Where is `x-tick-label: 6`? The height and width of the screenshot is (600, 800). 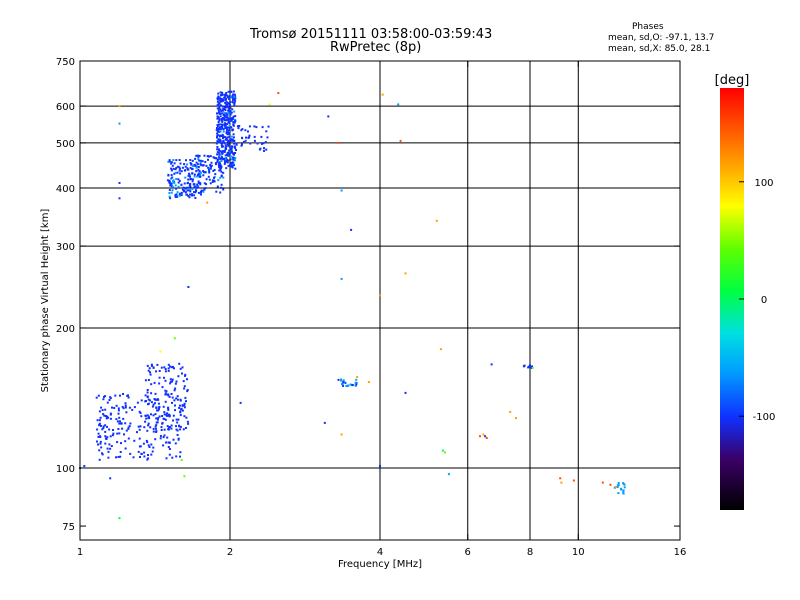
x-tick-label: 6 is located at coordinates (468, 552).